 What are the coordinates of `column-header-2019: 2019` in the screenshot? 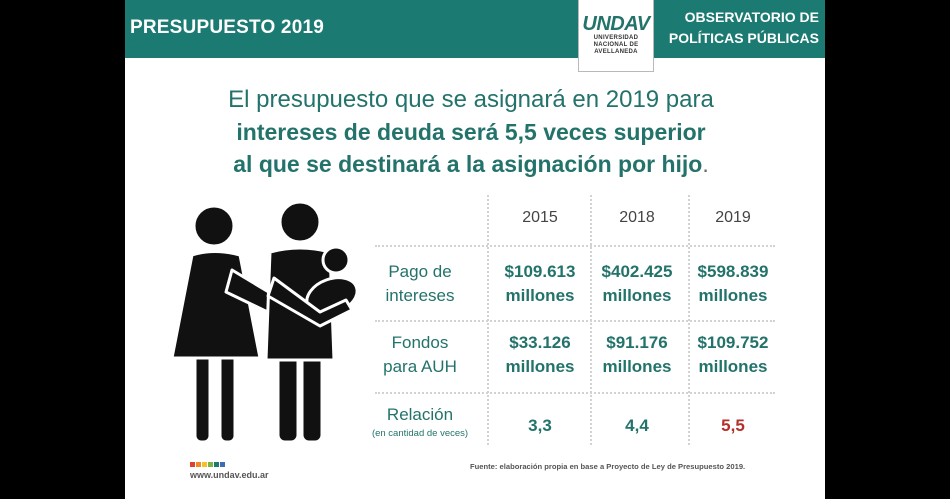 It's located at (733, 217).